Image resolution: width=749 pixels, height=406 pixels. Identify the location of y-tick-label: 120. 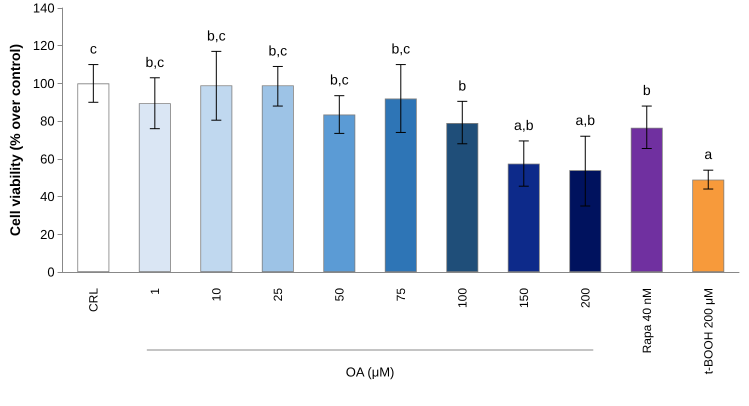
(43, 46).